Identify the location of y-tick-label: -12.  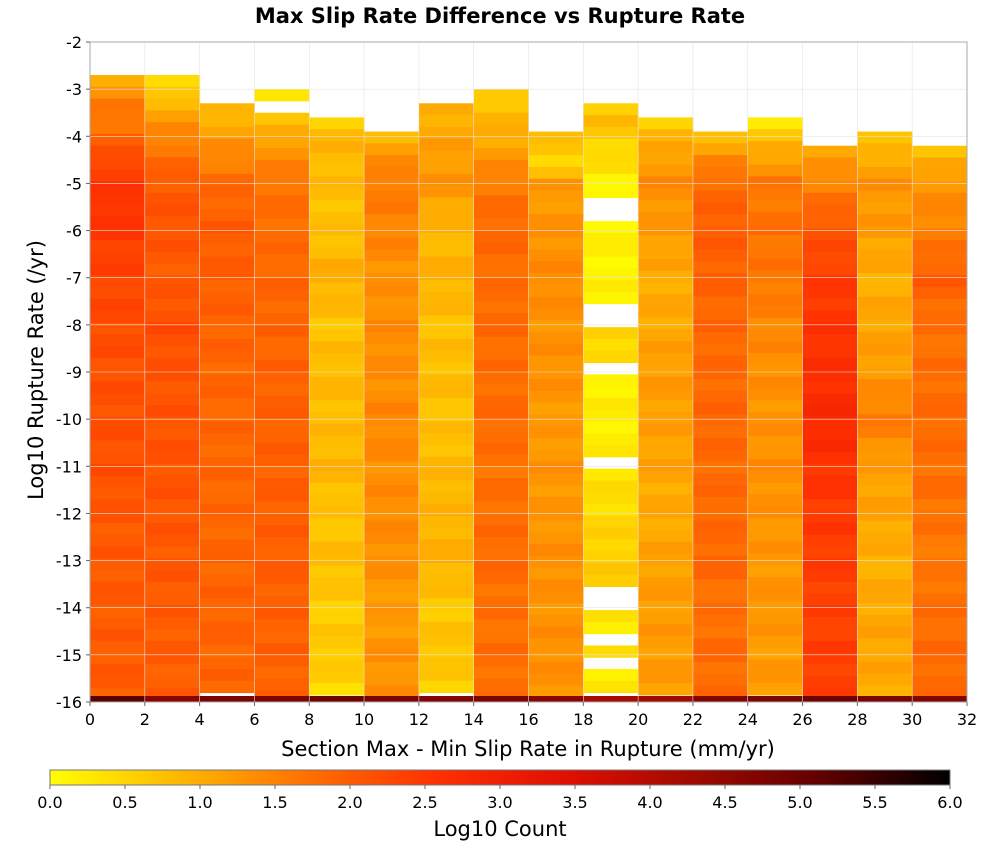
(69, 513).